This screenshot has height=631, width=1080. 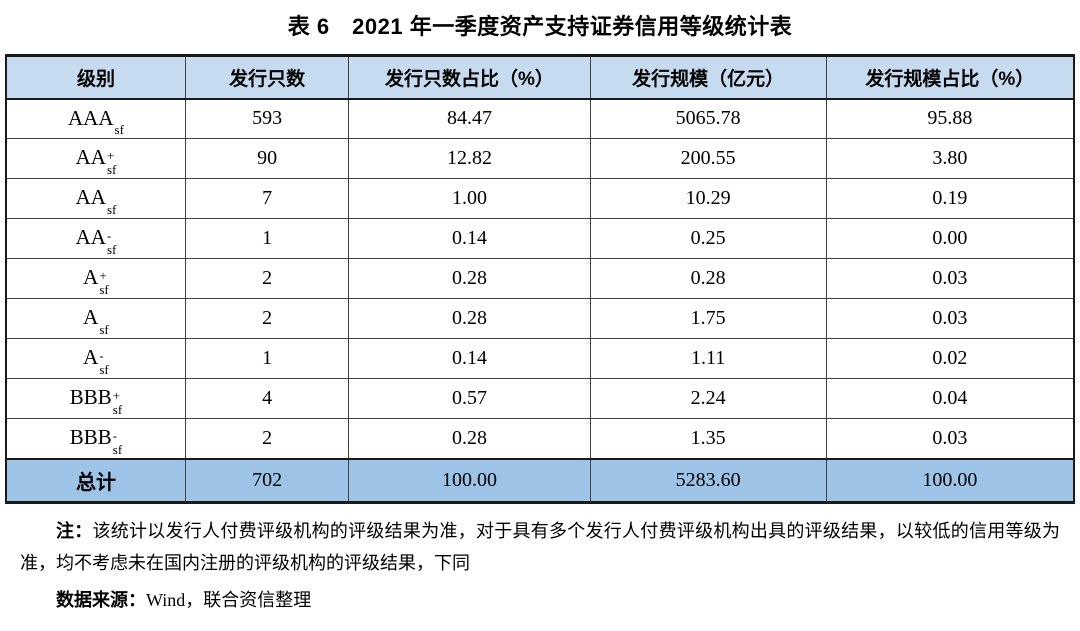 I want to click on rating-label: A - sf, so click(x=96, y=361).